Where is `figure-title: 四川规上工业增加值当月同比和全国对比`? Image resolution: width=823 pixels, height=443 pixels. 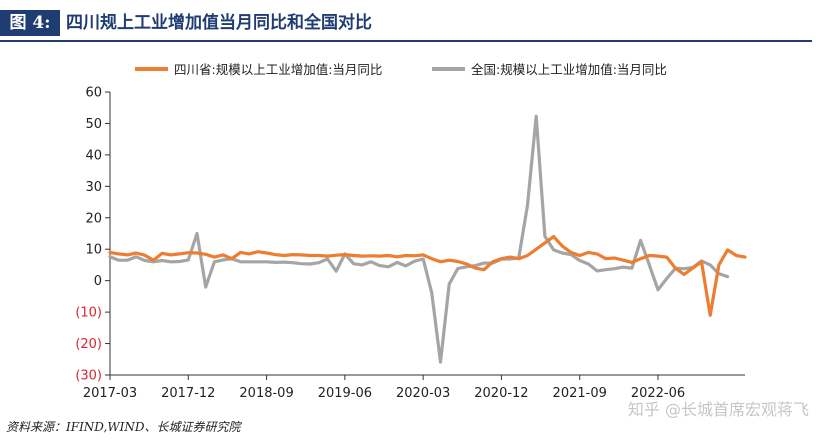
figure-title: 四川规上工业增加值当月同比和全国对比 is located at coordinates (219, 23).